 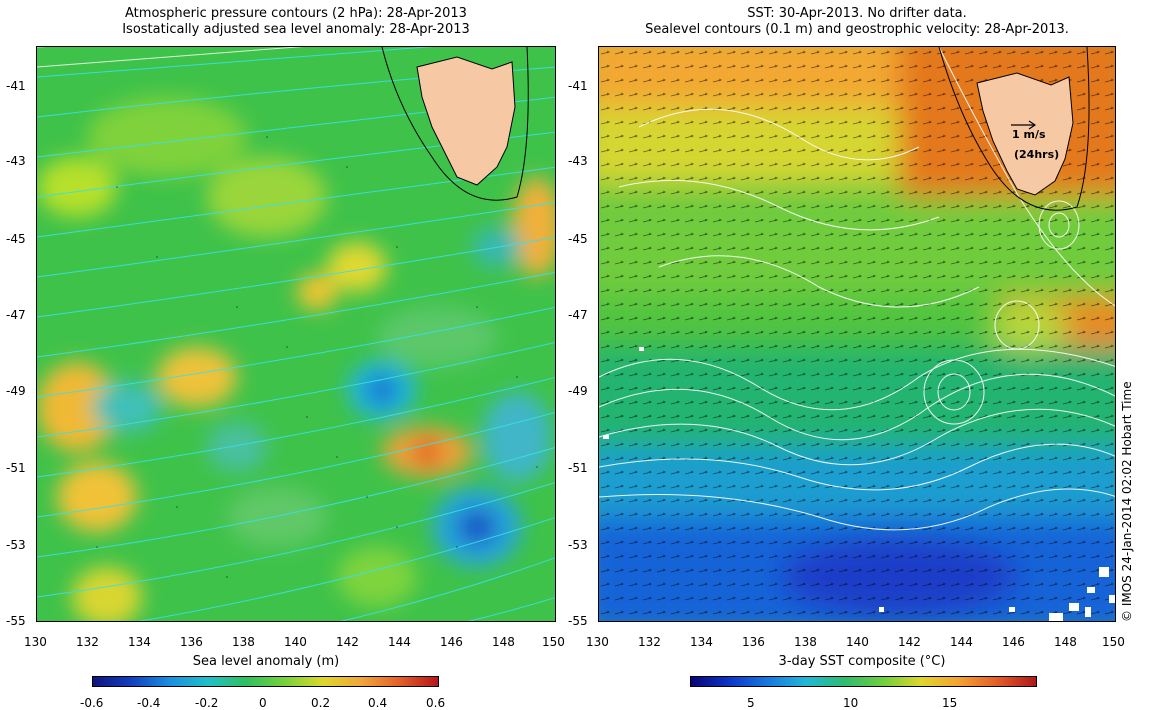 What do you see at coordinates (16, 239) in the screenshot?
I see `left-y-tick: -45` at bounding box center [16, 239].